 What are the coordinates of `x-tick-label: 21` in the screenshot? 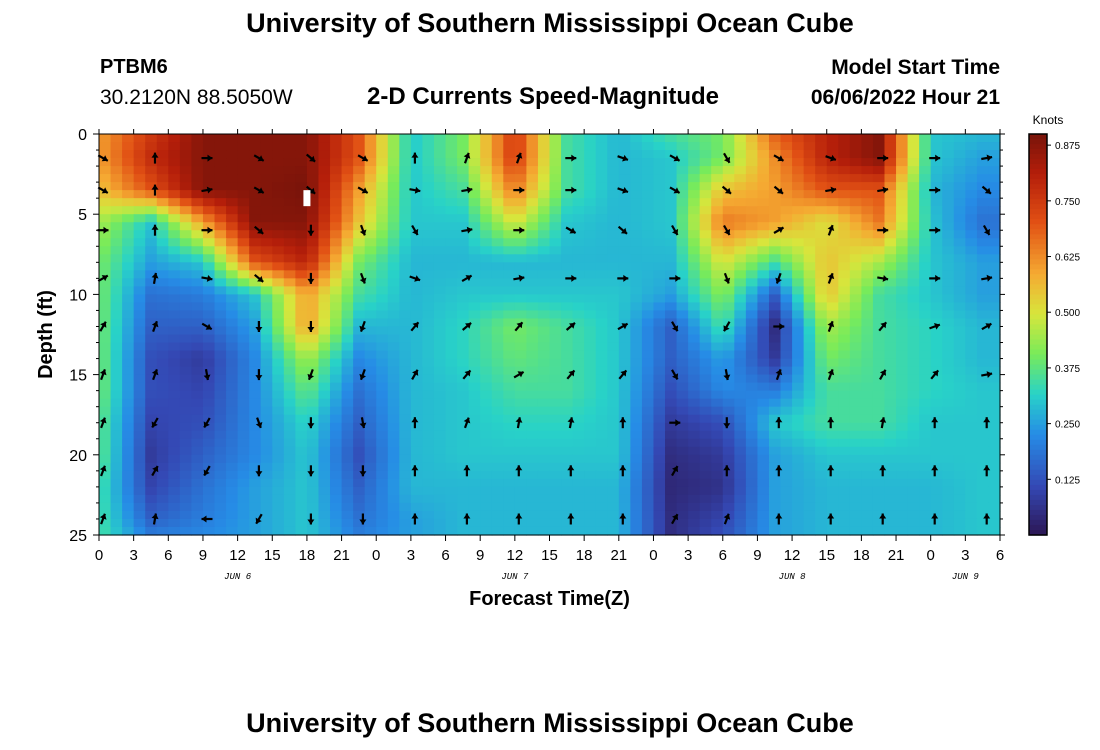 It's located at (341, 555).